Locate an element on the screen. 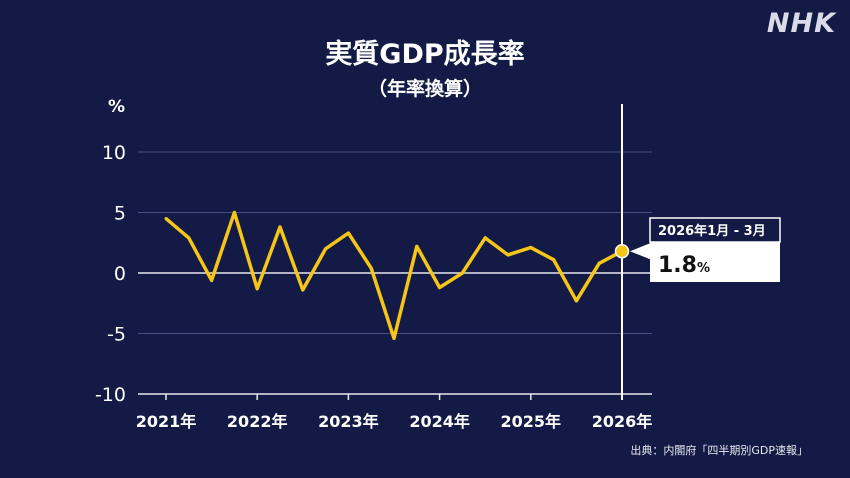 The image size is (850, 478). callout-pointer is located at coordinates (640, 251).